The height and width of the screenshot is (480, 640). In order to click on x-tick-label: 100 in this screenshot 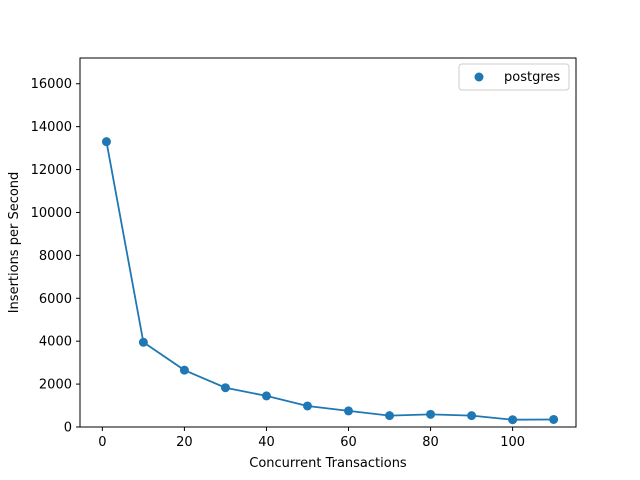, I will do `click(512, 442)`.